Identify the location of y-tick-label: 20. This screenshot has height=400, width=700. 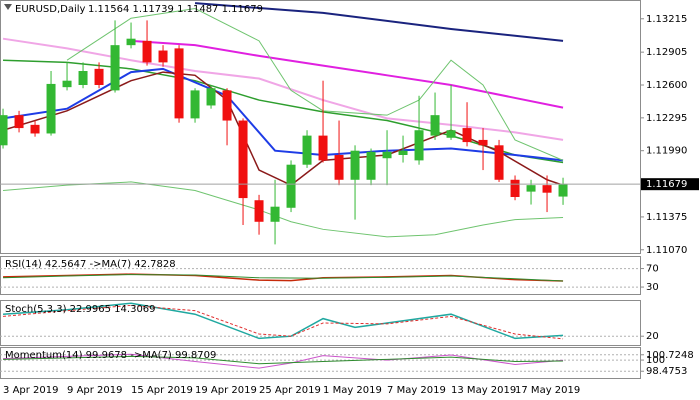
(652, 336).